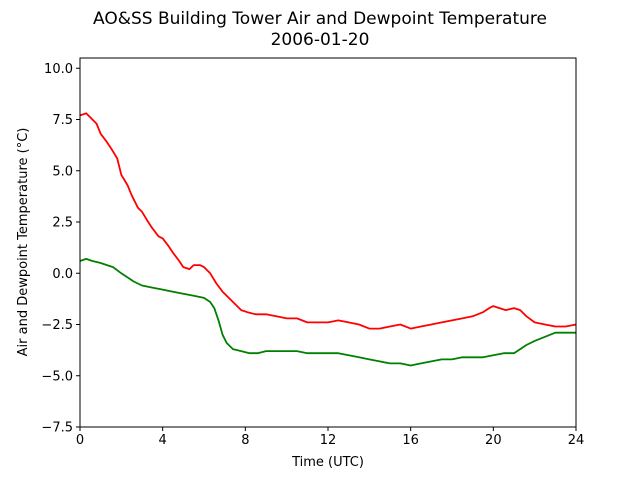 The height and width of the screenshot is (480, 640). Describe the element at coordinates (62, 274) in the screenshot. I see `y-tick-label: 0.0` at that location.